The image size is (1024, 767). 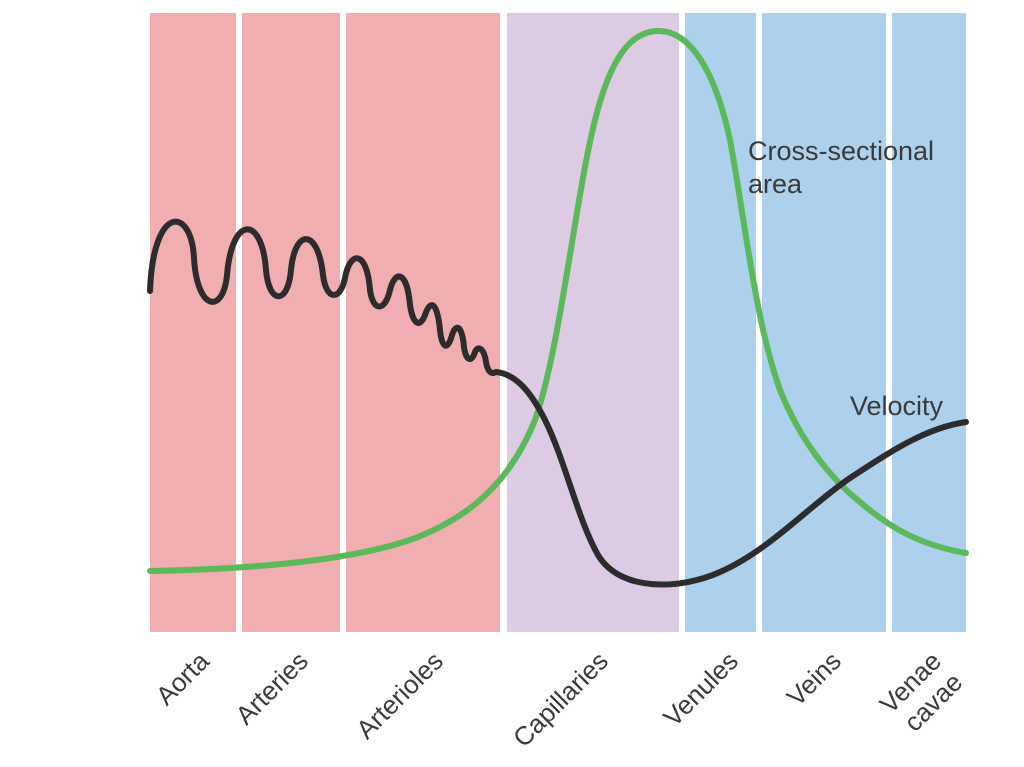 What do you see at coordinates (897, 406) in the screenshot?
I see `velocity-label: Velocity` at bounding box center [897, 406].